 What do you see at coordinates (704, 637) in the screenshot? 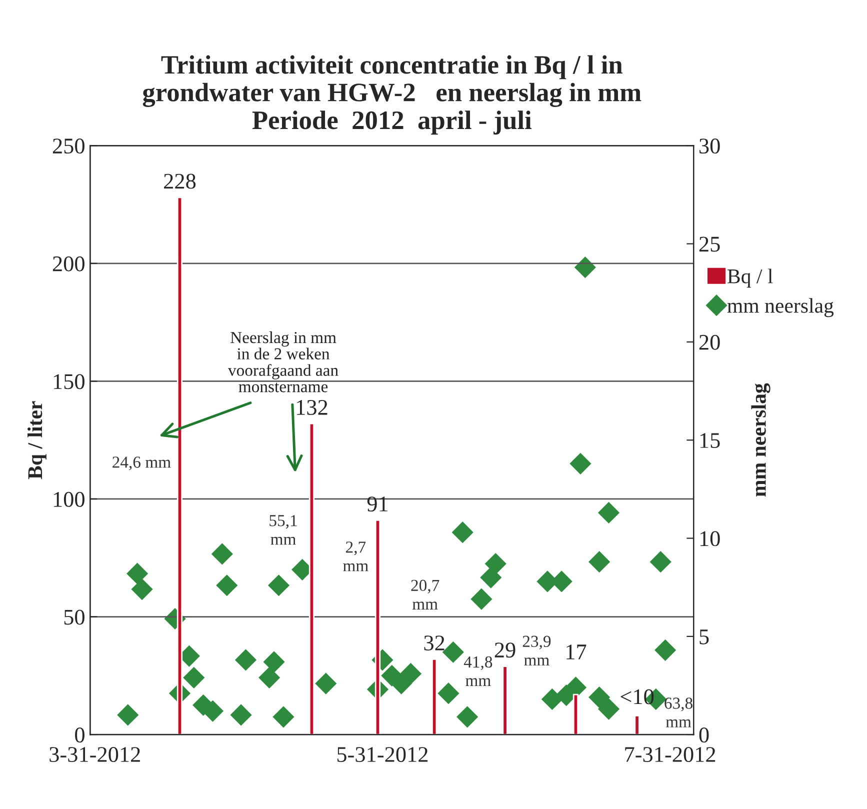
I see `y2-tick-label: 5` at bounding box center [704, 637].